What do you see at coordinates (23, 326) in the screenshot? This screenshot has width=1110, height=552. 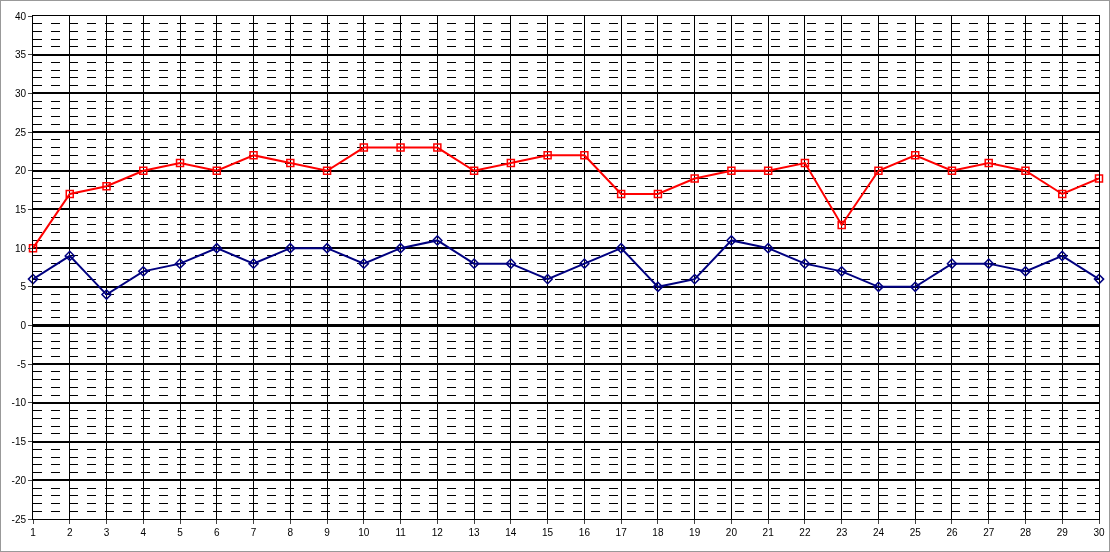 I see `y-tick-label: 0` at bounding box center [23, 326].